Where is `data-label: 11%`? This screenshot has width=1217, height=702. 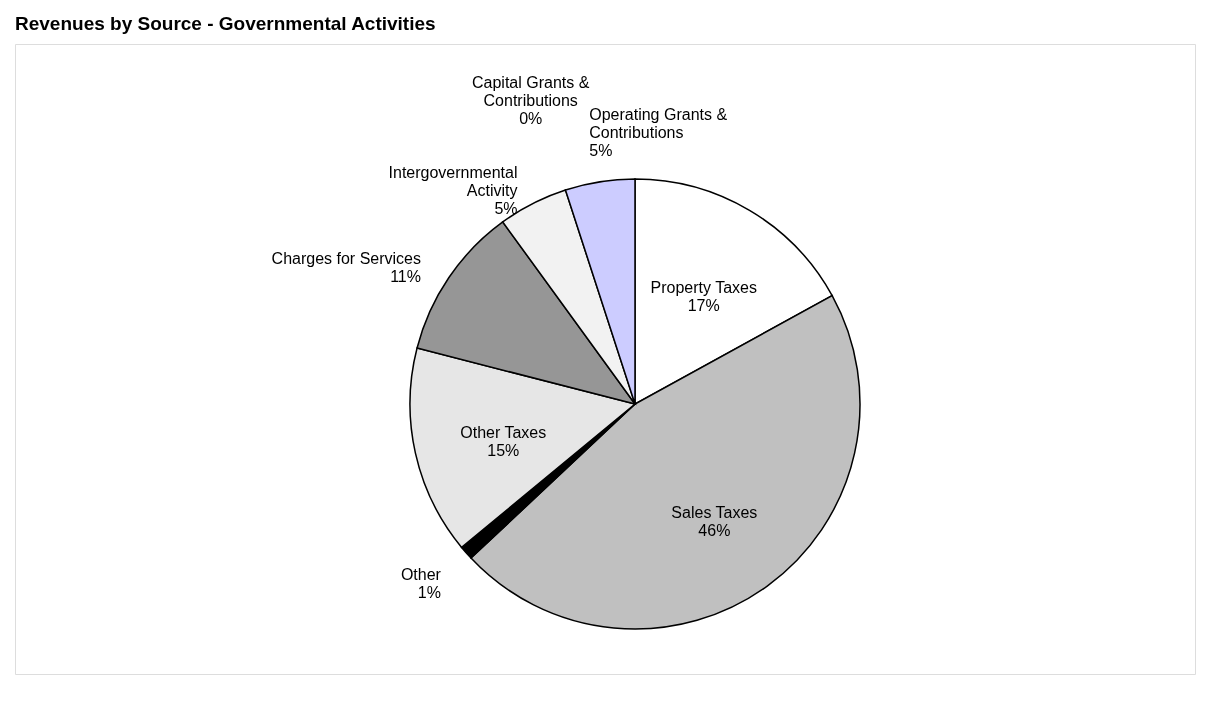
data-label: 11% is located at coordinates (405, 276).